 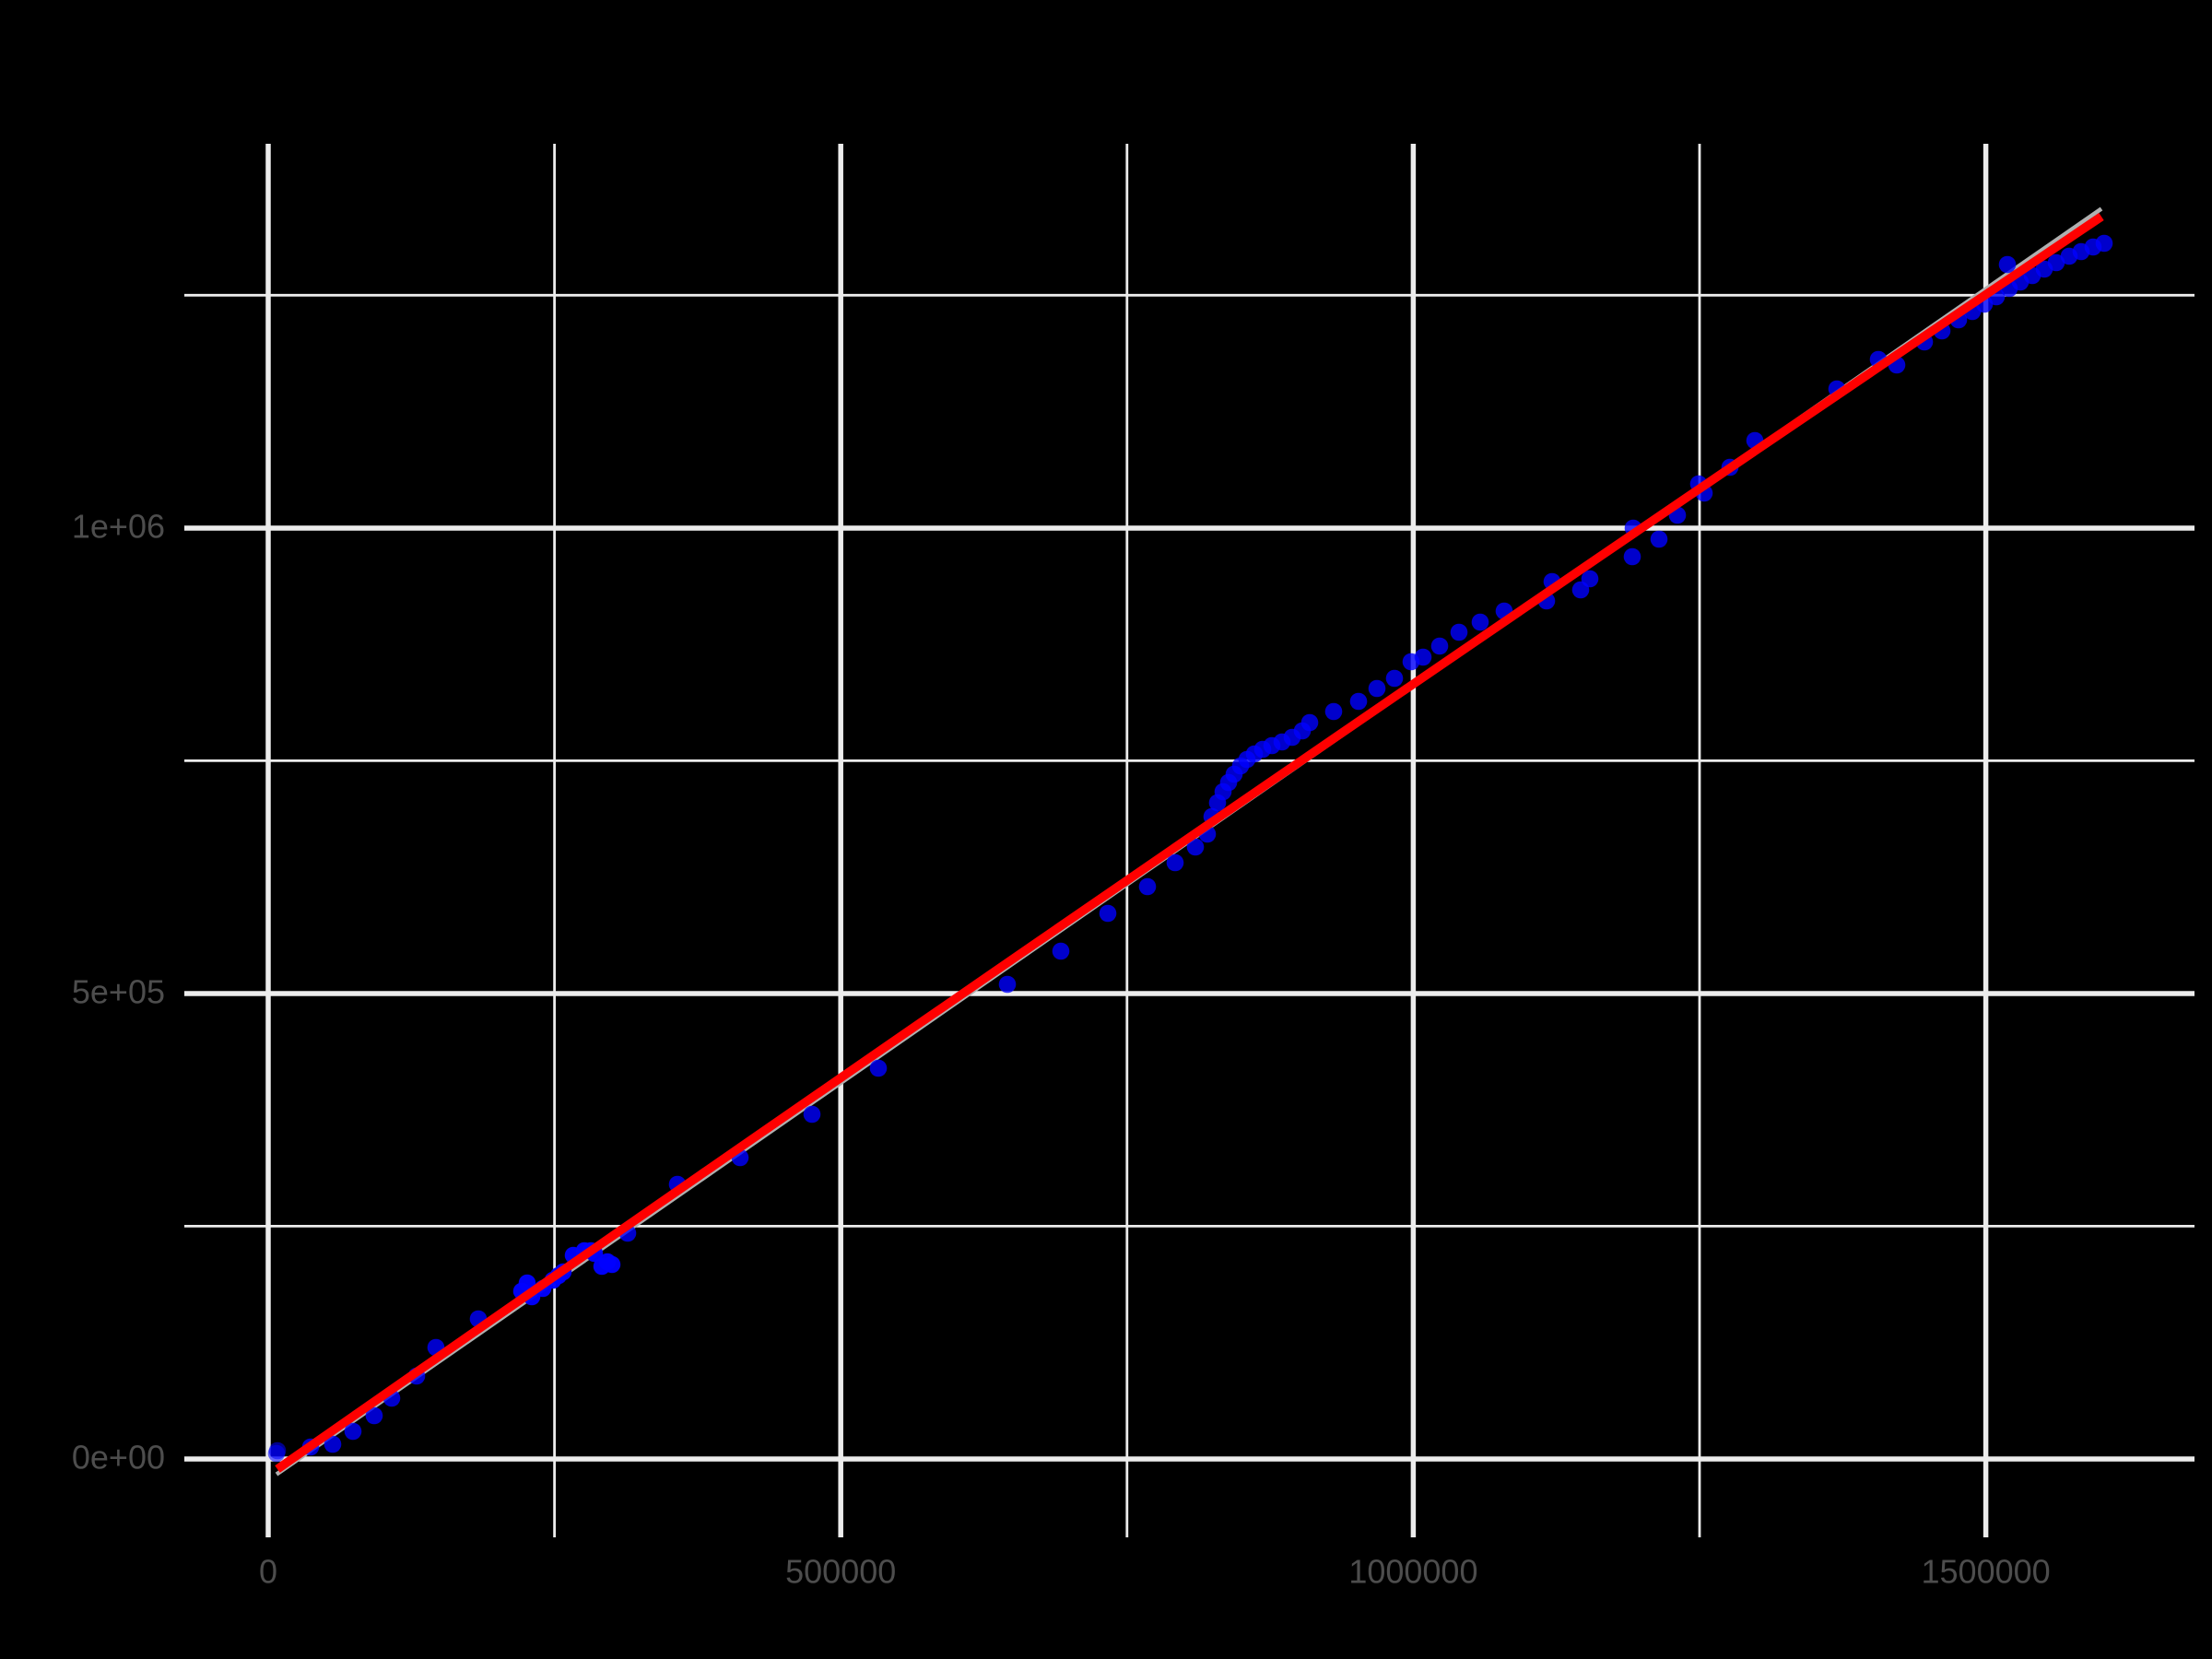 What do you see at coordinates (1412, 1572) in the screenshot?
I see `svg-text: 1000000` at bounding box center [1412, 1572].